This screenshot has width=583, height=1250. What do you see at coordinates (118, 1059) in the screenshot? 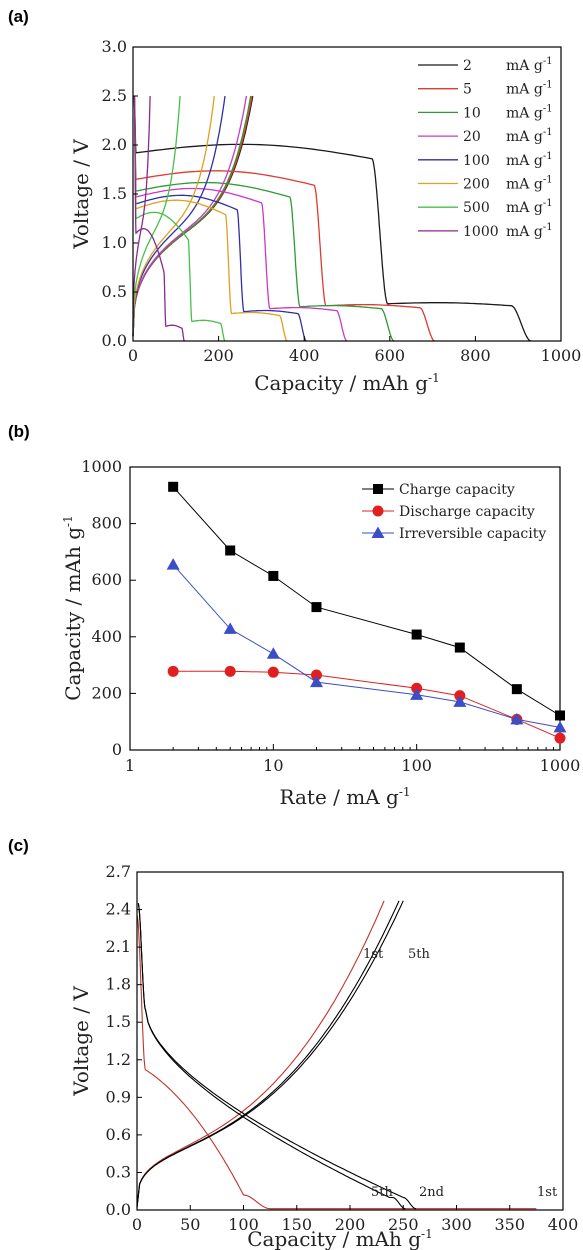
I see `chart-c-ytick-label: 1.2` at bounding box center [118, 1059].